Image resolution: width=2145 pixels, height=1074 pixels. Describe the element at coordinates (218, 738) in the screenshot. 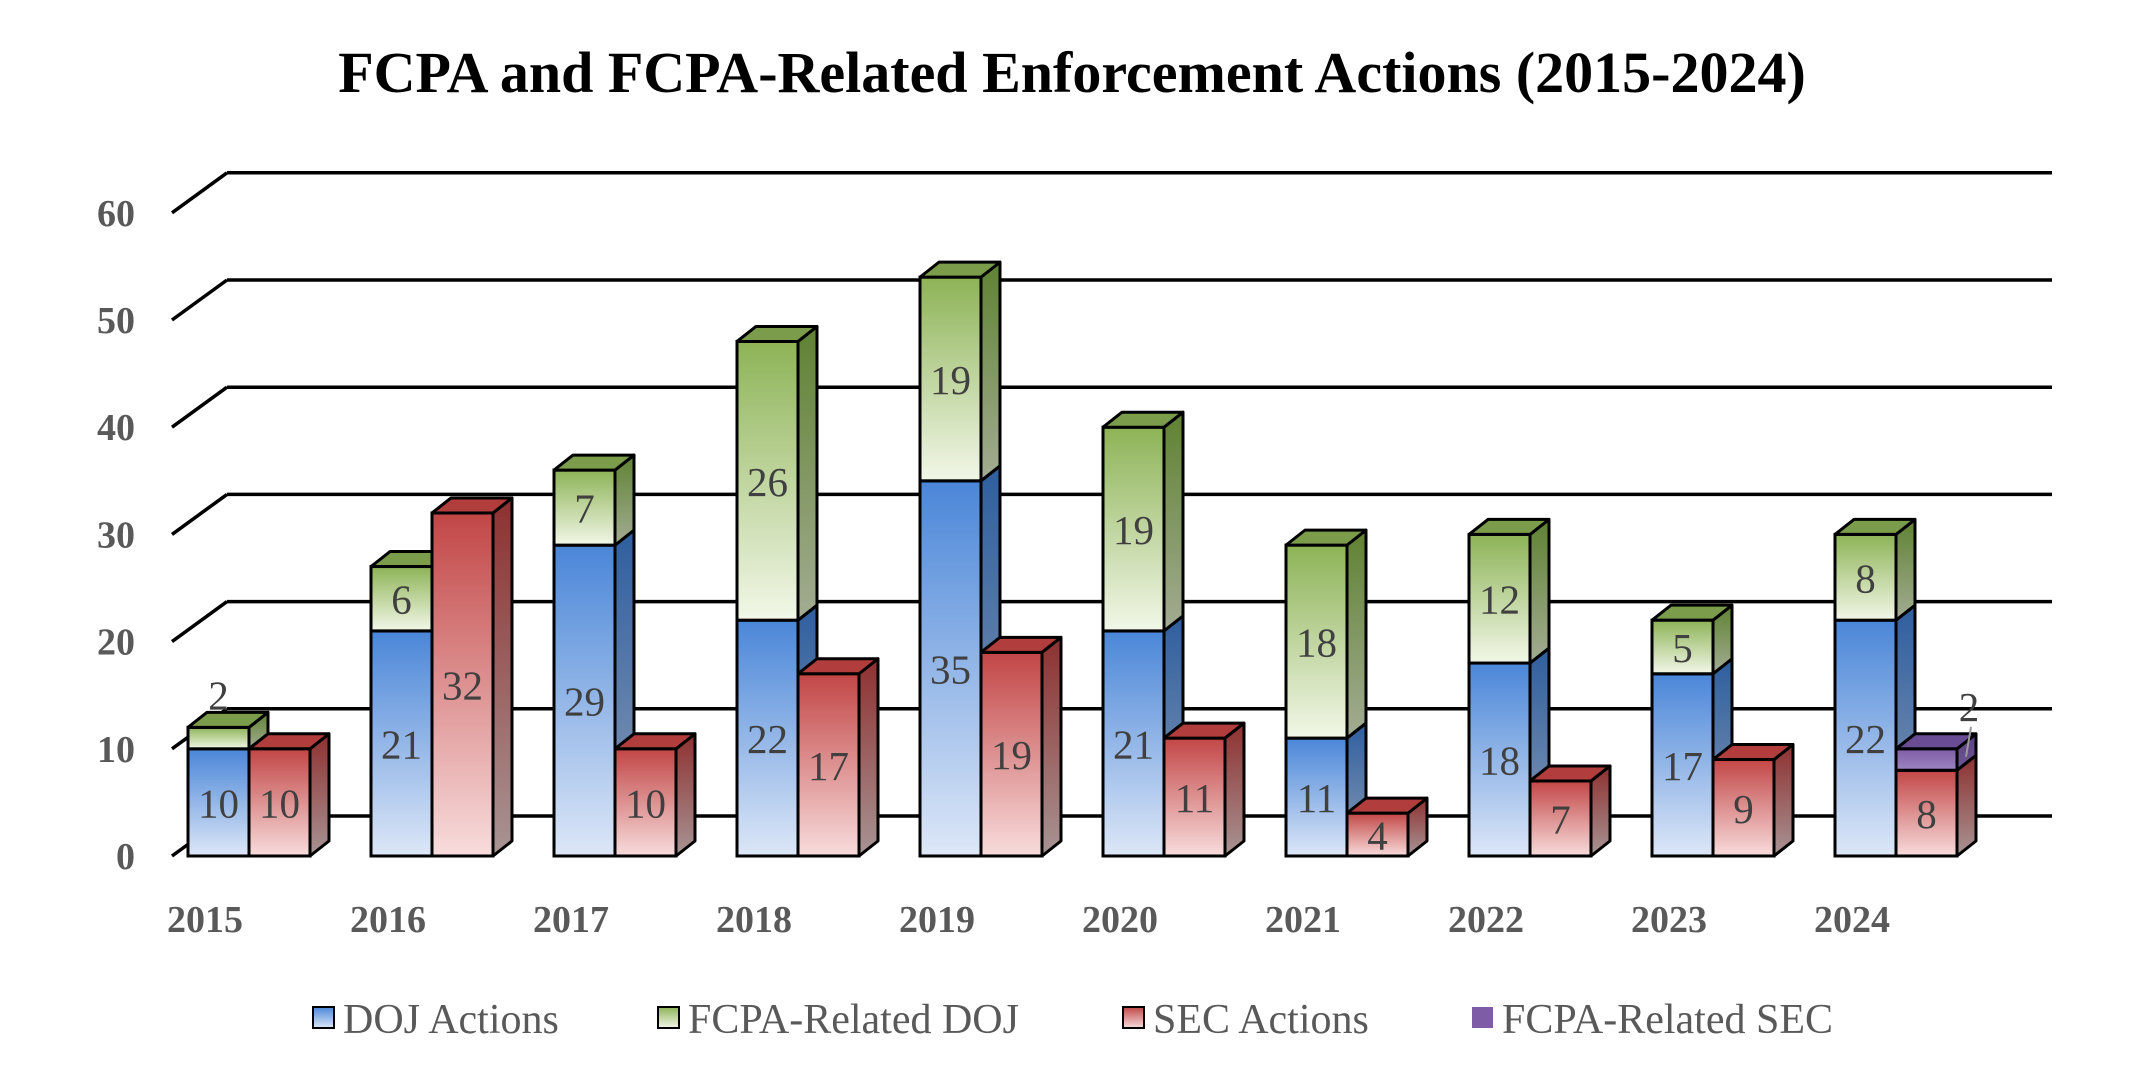

I see `bar-fcpa-related-doj-2015` at that location.